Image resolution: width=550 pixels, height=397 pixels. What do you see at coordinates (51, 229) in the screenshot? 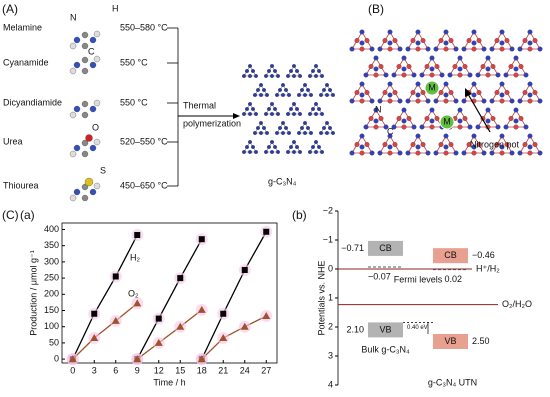
I see `y-tick-label: 400` at bounding box center [51, 229].